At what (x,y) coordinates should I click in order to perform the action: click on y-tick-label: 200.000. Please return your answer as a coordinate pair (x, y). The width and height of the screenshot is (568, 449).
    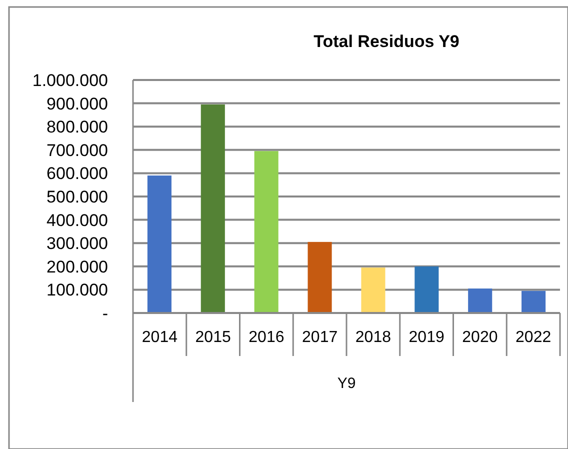
    Looking at the image, I should click on (77, 266).